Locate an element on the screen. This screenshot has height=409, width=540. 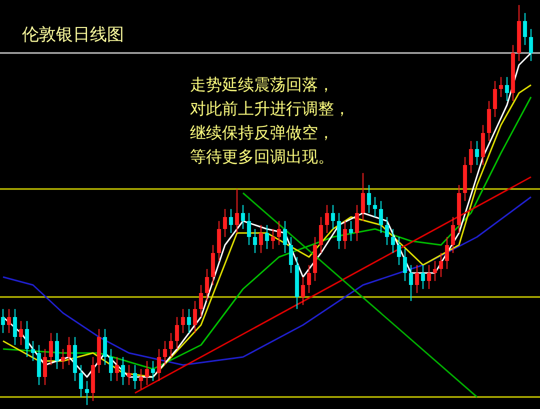
annotation: 等待更多回调出现。 is located at coordinates (262, 157).